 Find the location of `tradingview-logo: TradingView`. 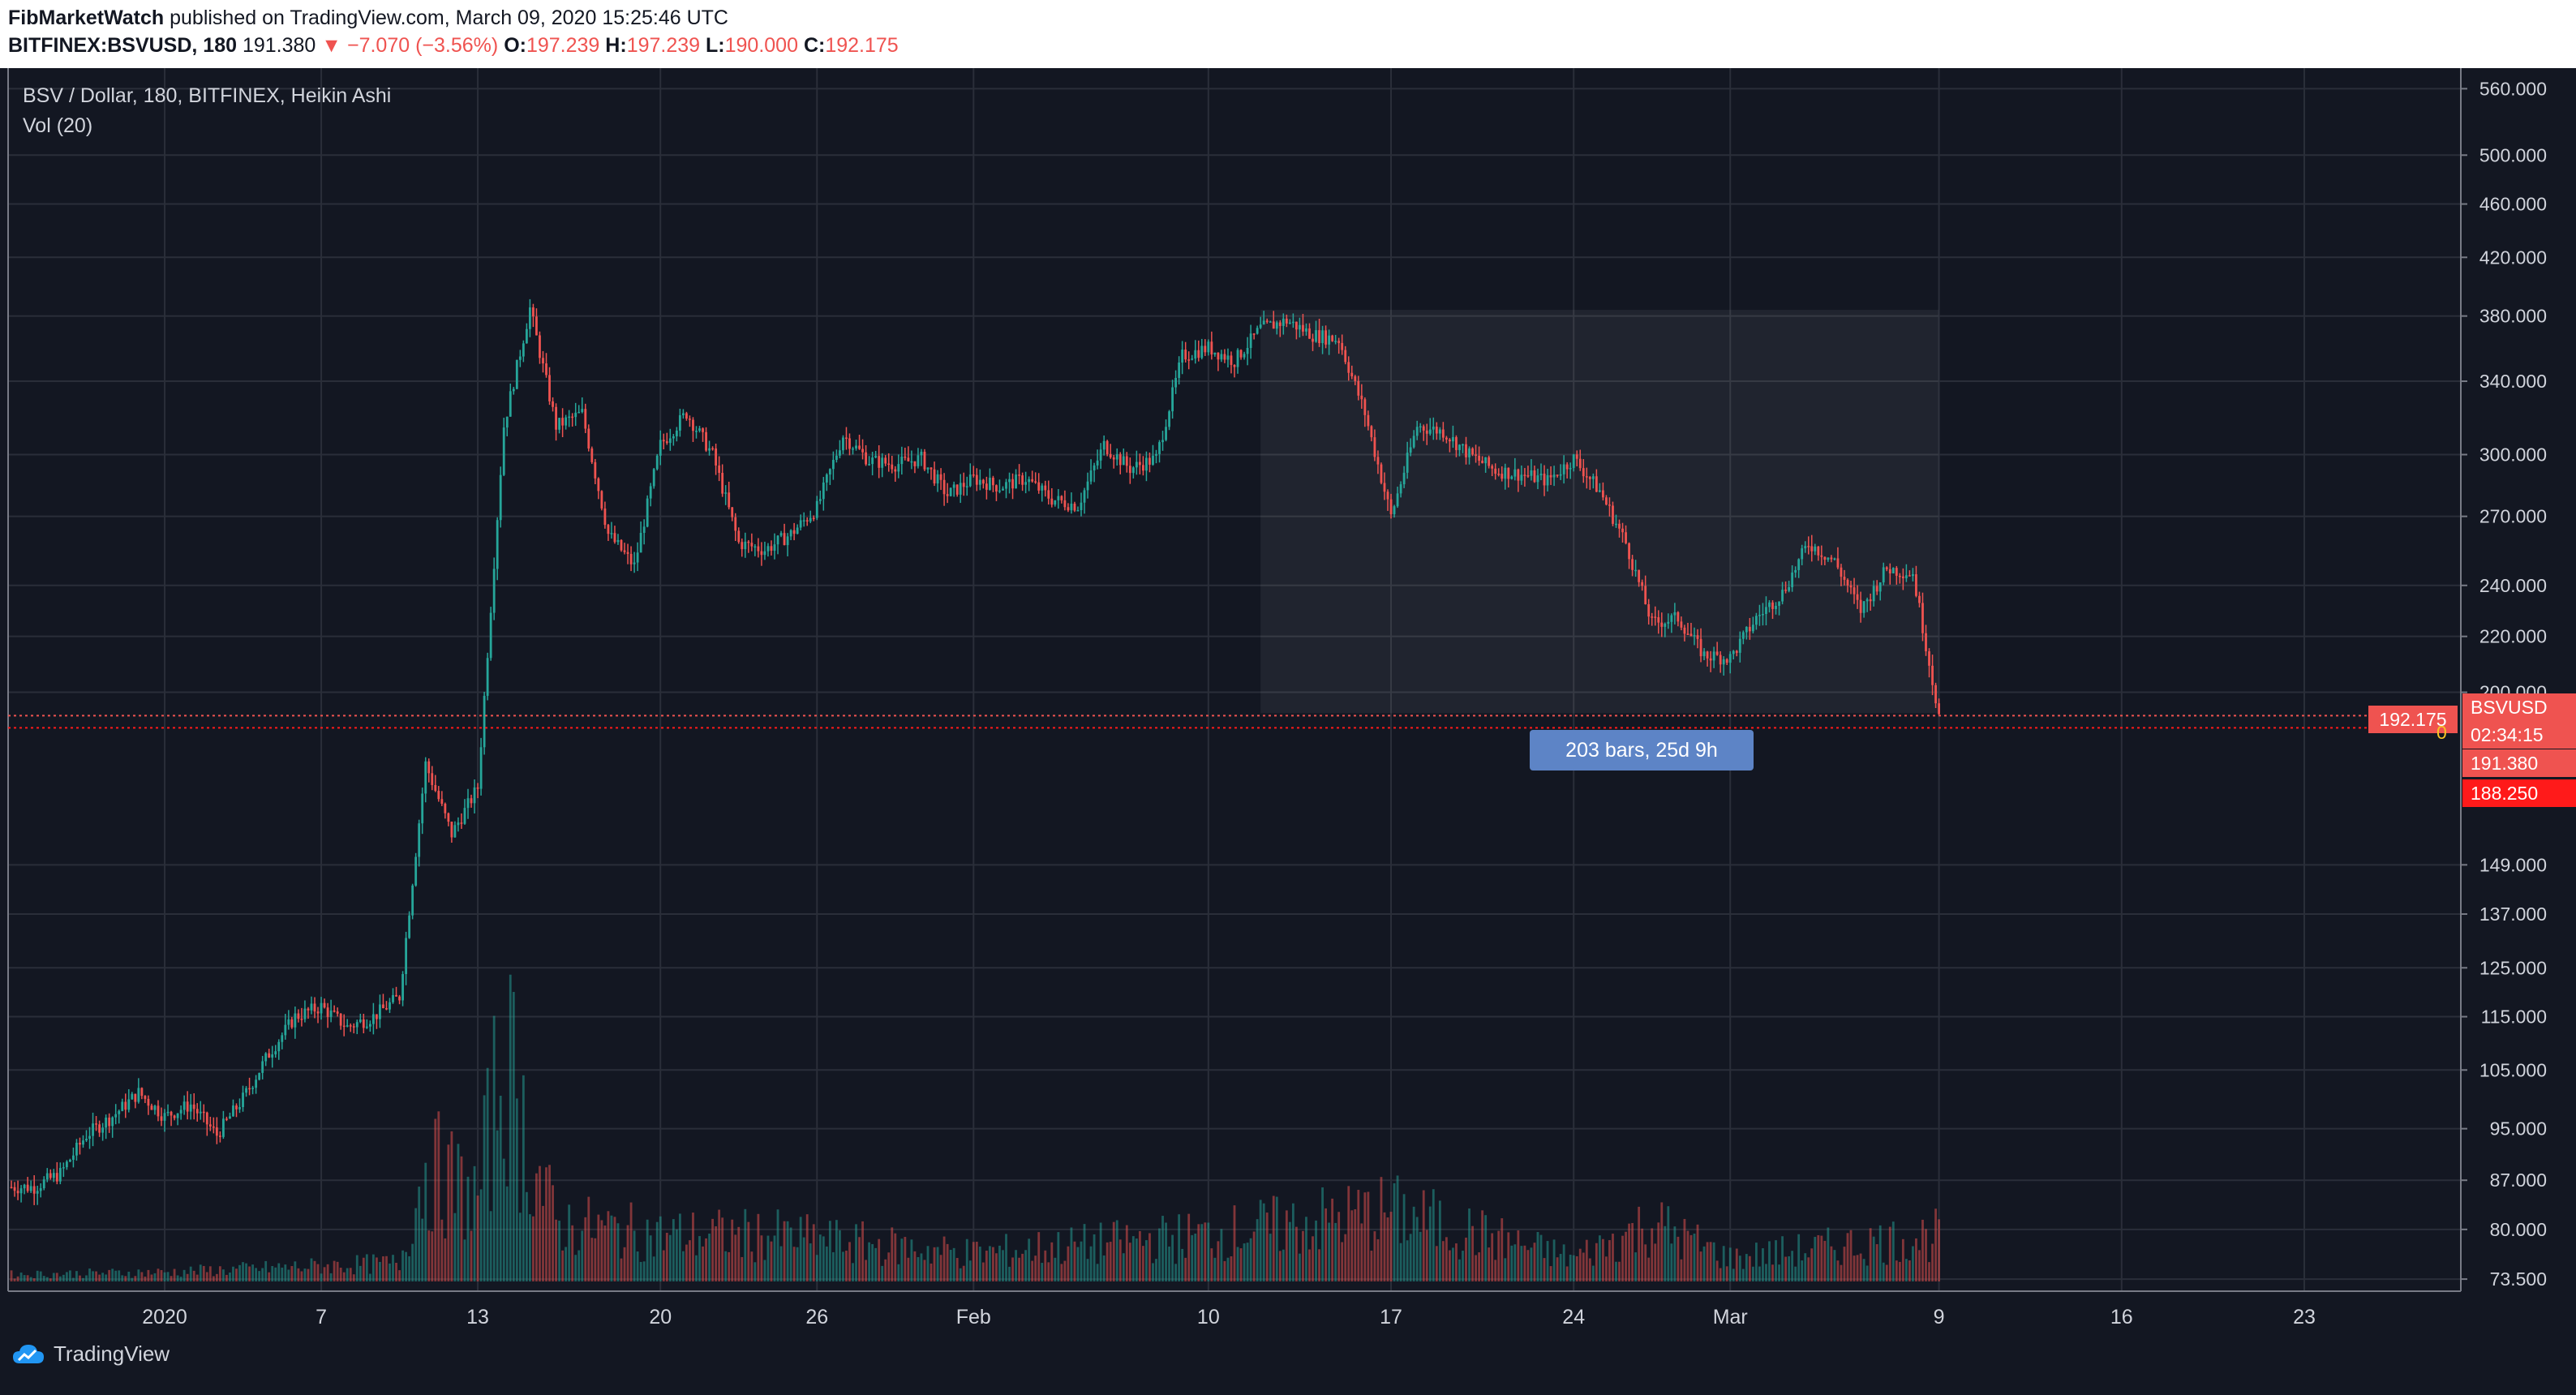

tradingview-logo: TradingView is located at coordinates (90, 1354).